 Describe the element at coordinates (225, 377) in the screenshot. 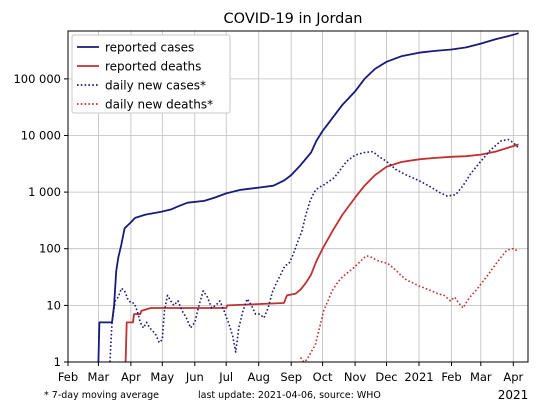

I see `x-tick-label: Jul` at that location.